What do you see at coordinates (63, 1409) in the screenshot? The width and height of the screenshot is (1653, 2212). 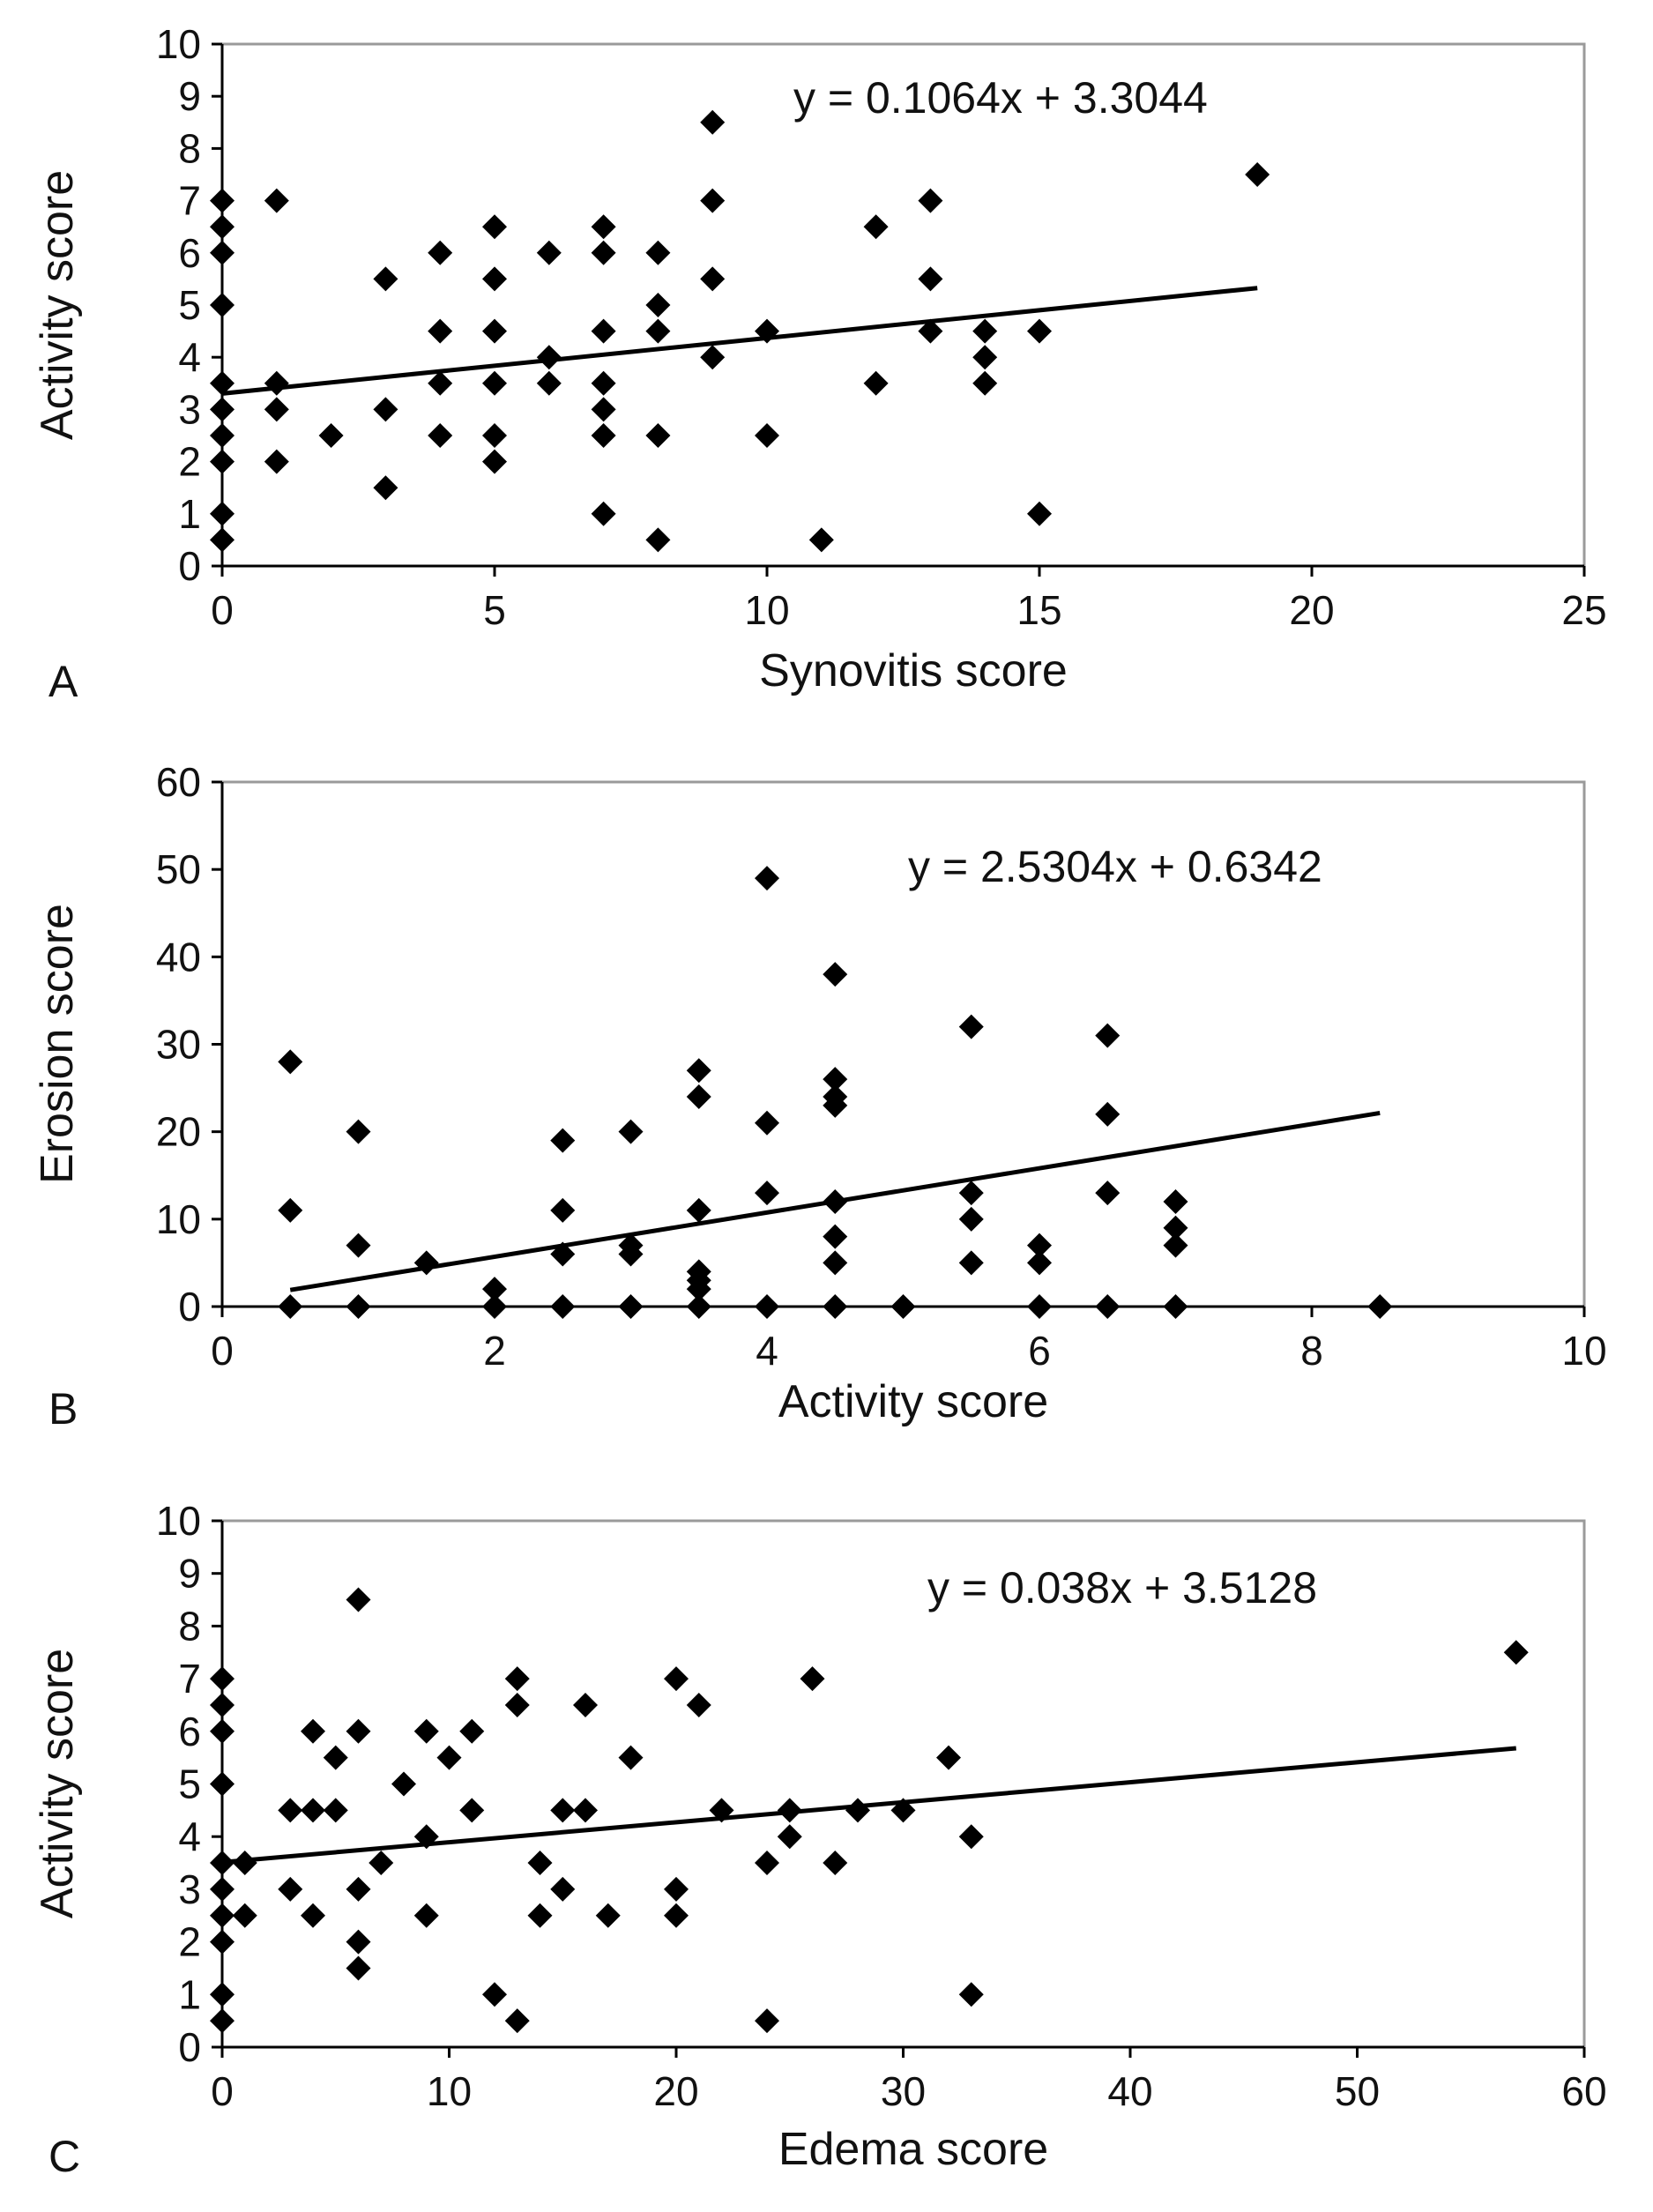 I see `panel-letter: B` at bounding box center [63, 1409].